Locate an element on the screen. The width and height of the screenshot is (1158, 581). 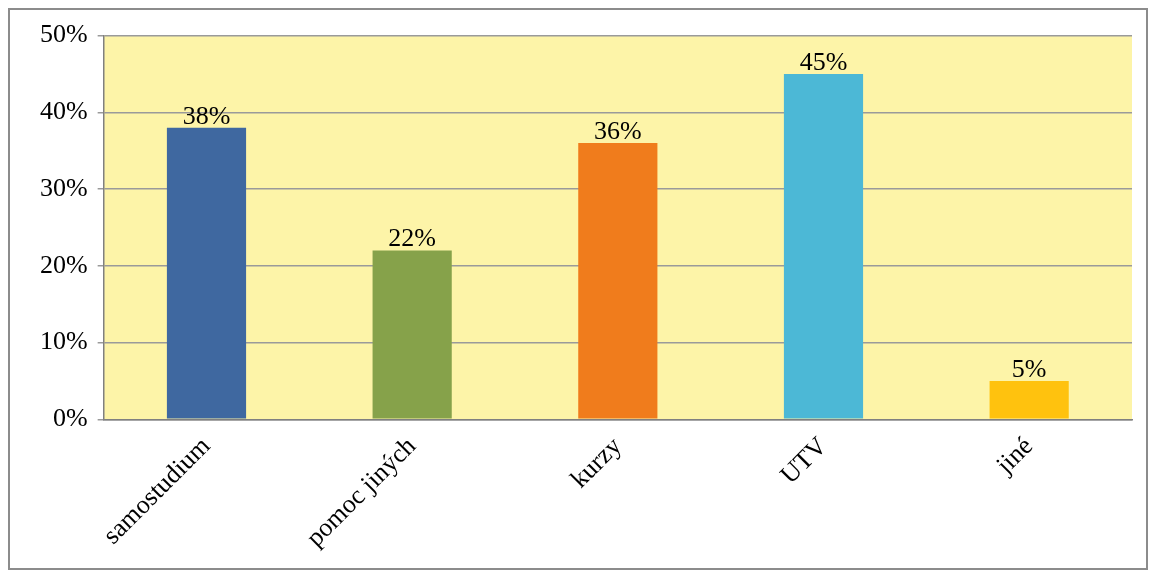
y-tick-label: 10% is located at coordinates (63, 341).